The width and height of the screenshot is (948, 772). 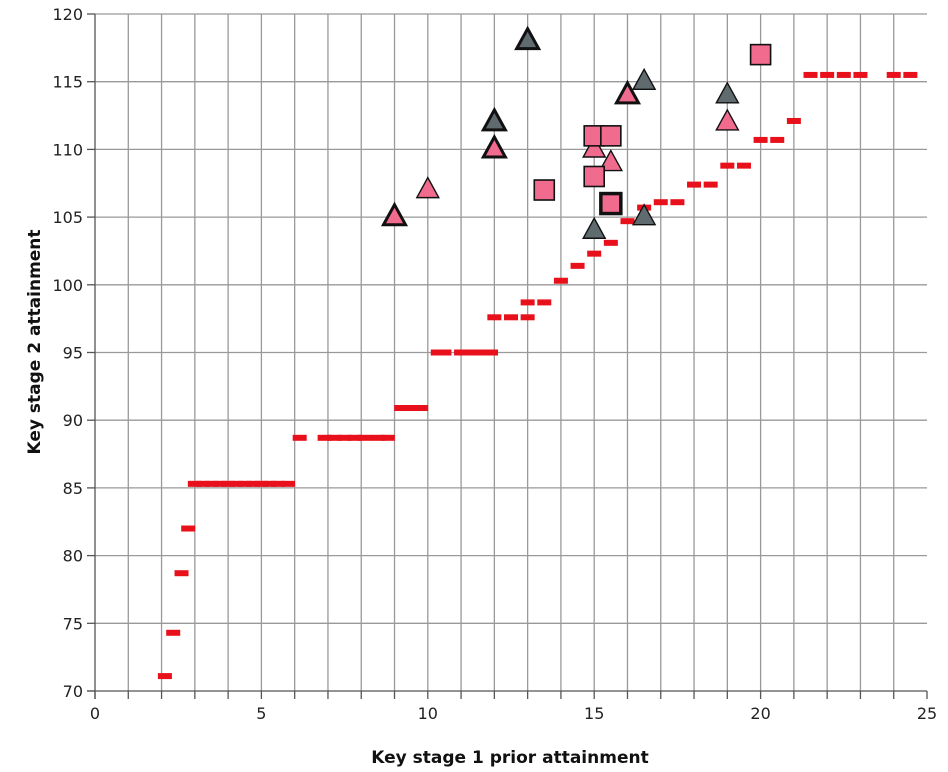 What do you see at coordinates (67, 14) in the screenshot?
I see `y-tick-label: 120` at bounding box center [67, 14].